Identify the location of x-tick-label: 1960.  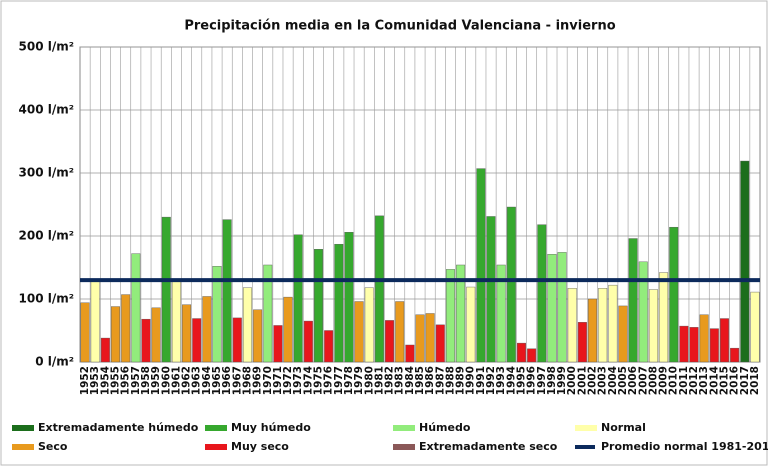
(166, 380).